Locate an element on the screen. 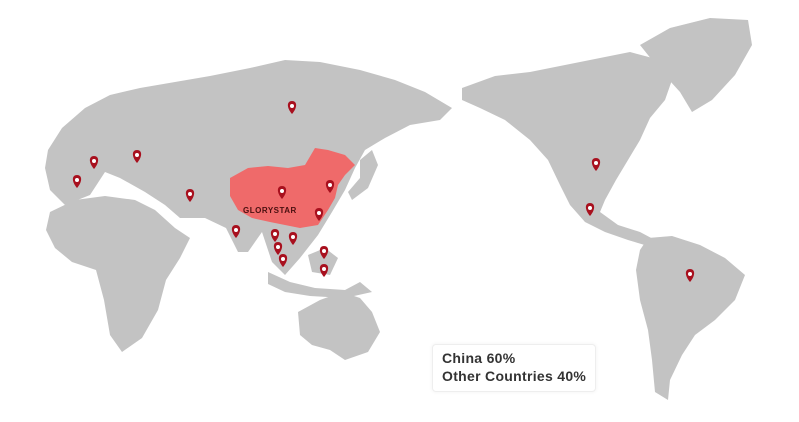 The image size is (799, 422). legend-other: Other Countries 40% is located at coordinates (514, 376).